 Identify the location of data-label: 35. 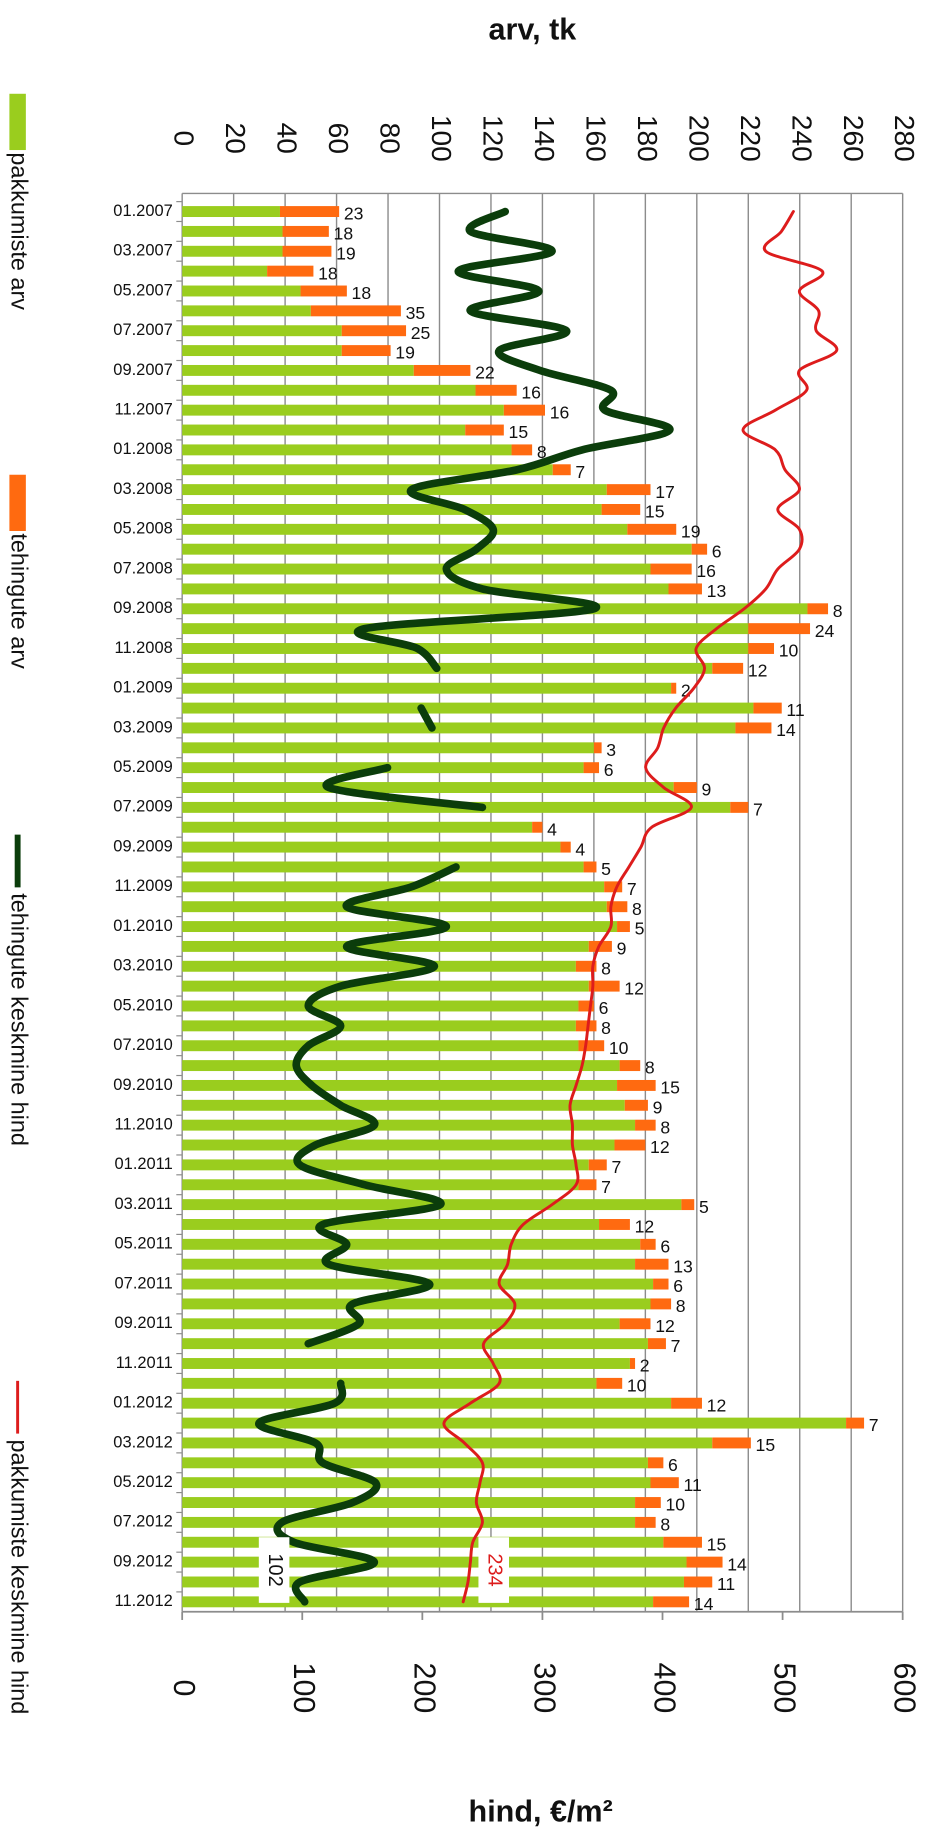
(416, 313).